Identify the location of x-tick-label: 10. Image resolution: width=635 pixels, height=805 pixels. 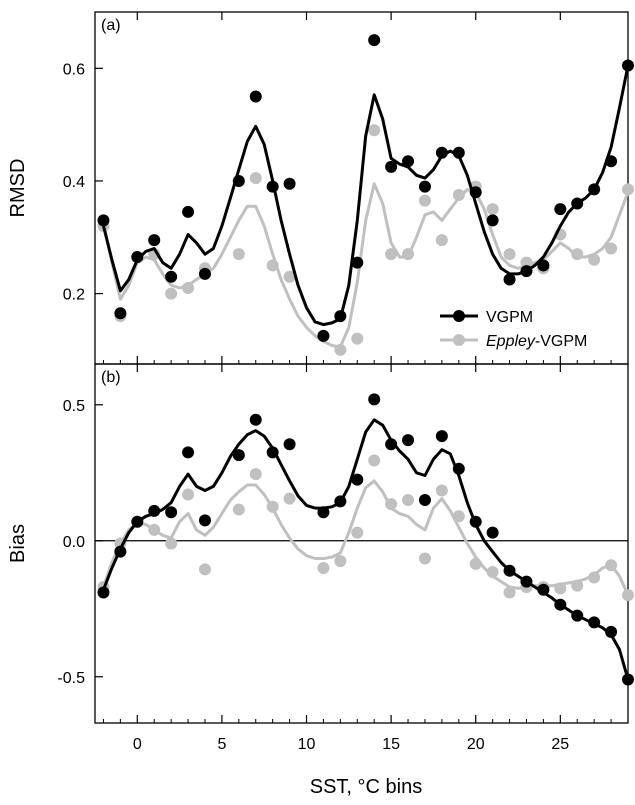
(307, 744).